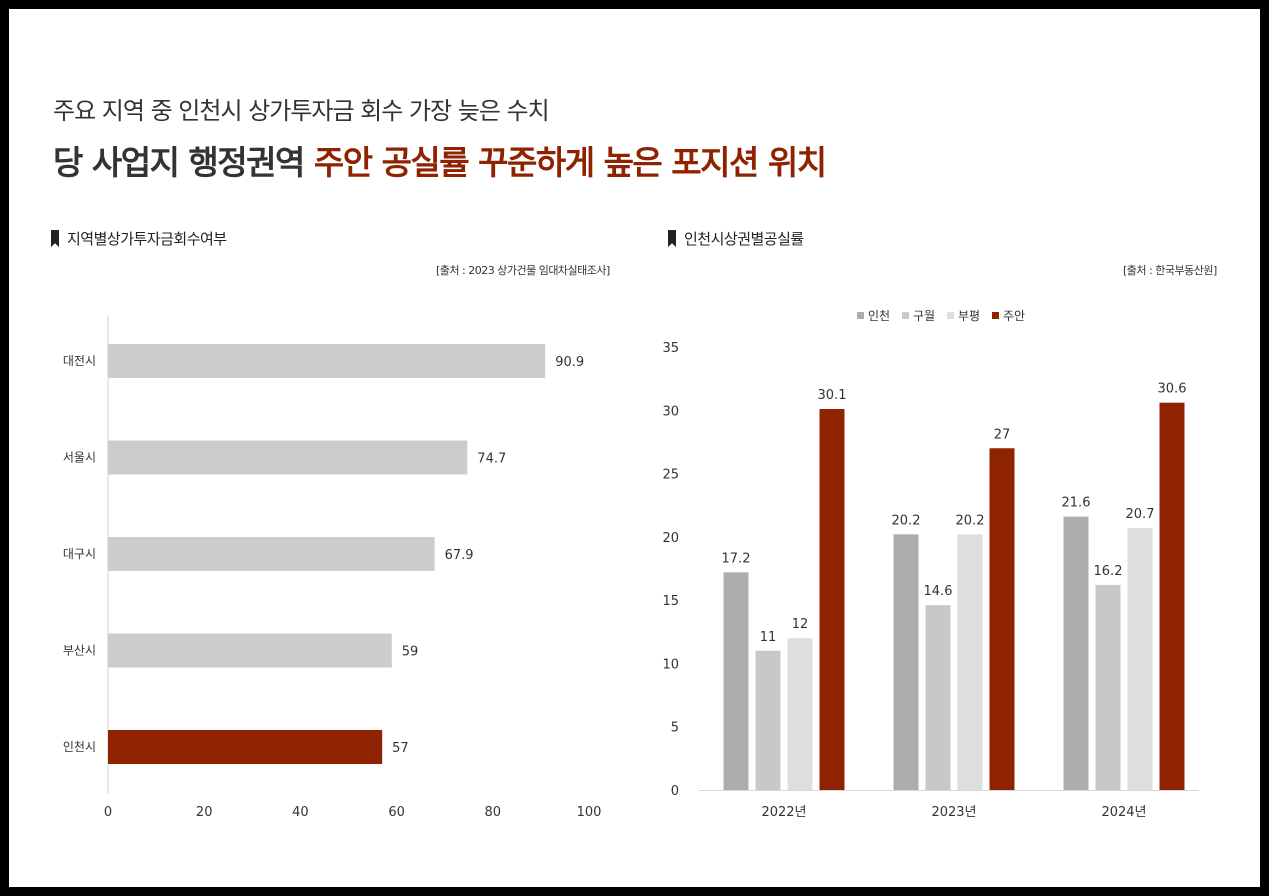 This screenshot has height=896, width=1269. What do you see at coordinates (670, 348) in the screenshot?
I see `y-tick-label: 35` at bounding box center [670, 348].